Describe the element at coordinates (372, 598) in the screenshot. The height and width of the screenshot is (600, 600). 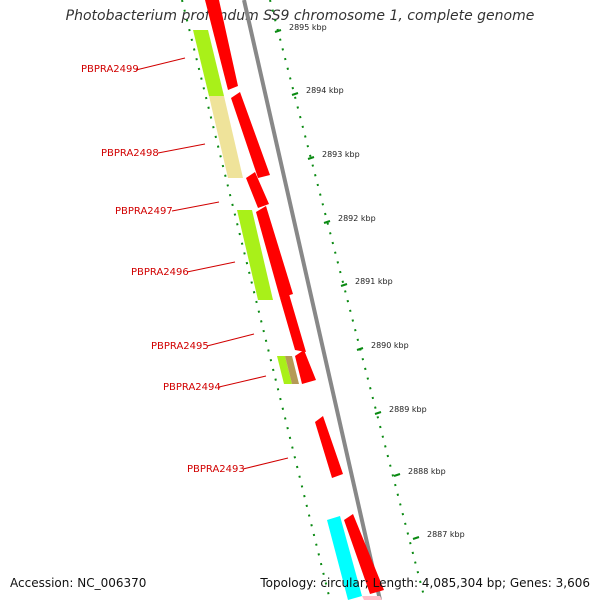
I see `gene-block-pink` at that location.